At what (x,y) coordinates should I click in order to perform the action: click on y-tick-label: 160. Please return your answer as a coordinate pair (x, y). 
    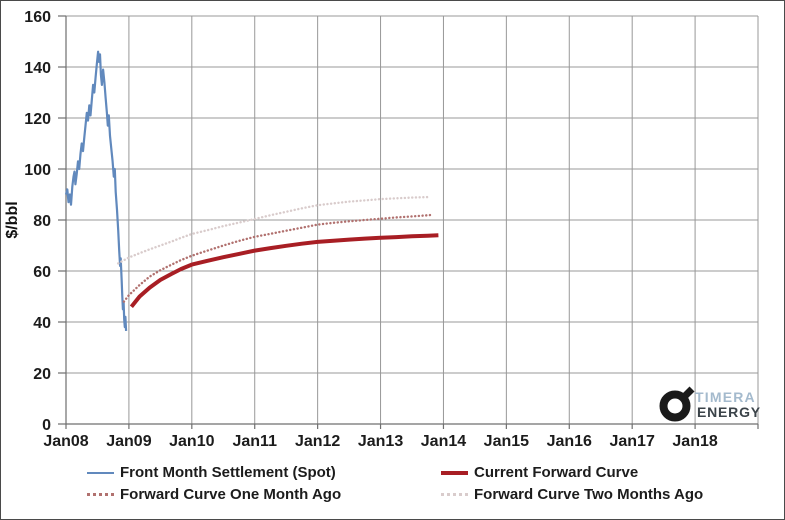
    Looking at the image, I should click on (37, 17).